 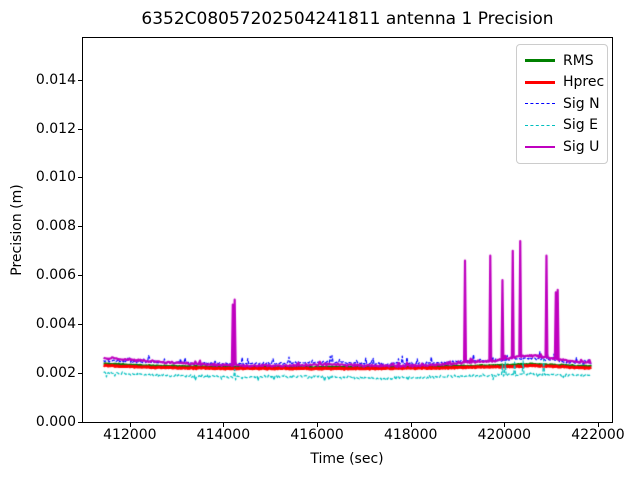 What do you see at coordinates (55, 275) in the screenshot?
I see `y-tick-label: 0.006` at bounding box center [55, 275].